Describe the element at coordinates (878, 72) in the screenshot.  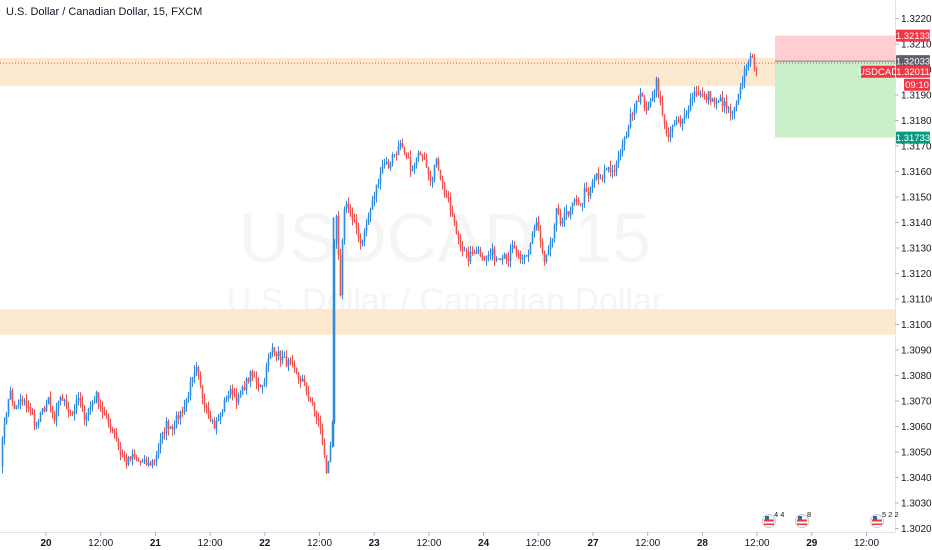
I see `symbol-tag: USDCAD` at that location.